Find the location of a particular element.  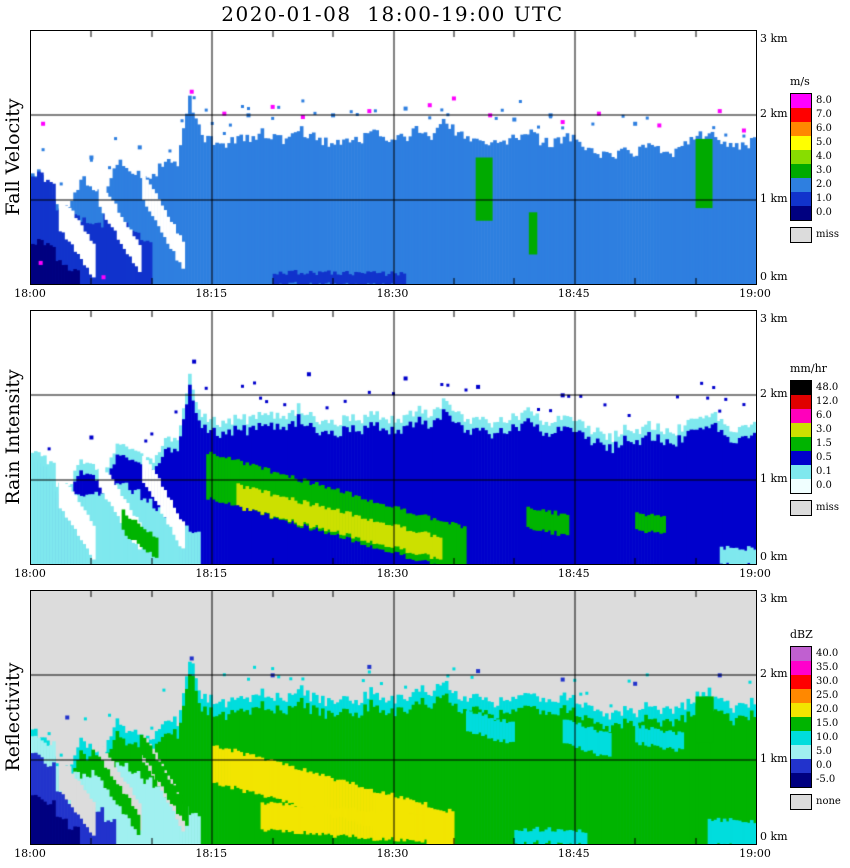

colorbar-cell-label: 0.5 is located at coordinates (824, 457).